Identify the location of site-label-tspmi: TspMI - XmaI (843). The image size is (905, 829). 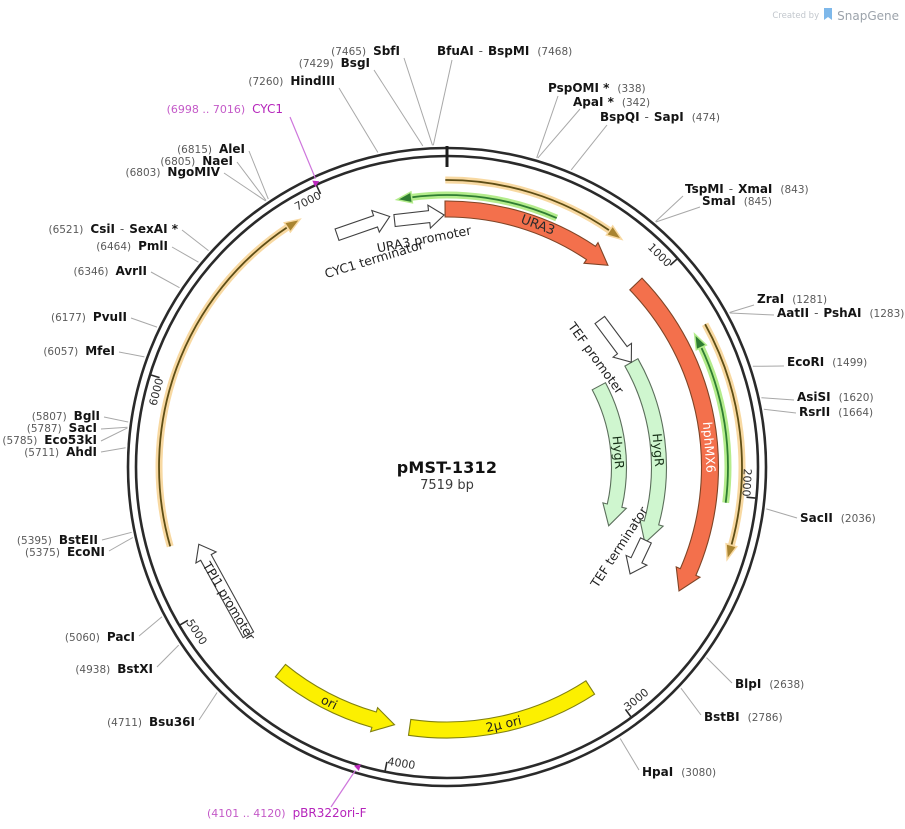
(747, 189).